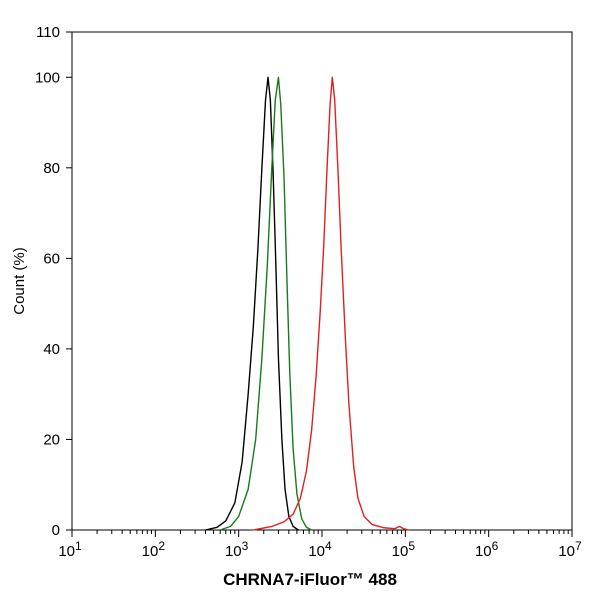 This screenshot has height=600, width=595. I want to click on x-tick-label: 10¹, so click(70, 549).